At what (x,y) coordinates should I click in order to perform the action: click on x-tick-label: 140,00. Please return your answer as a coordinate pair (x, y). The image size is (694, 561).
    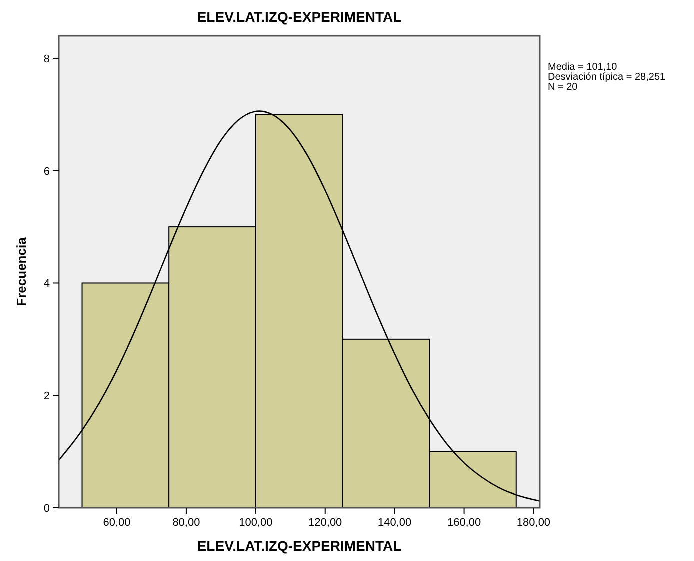
    Looking at the image, I should click on (395, 523).